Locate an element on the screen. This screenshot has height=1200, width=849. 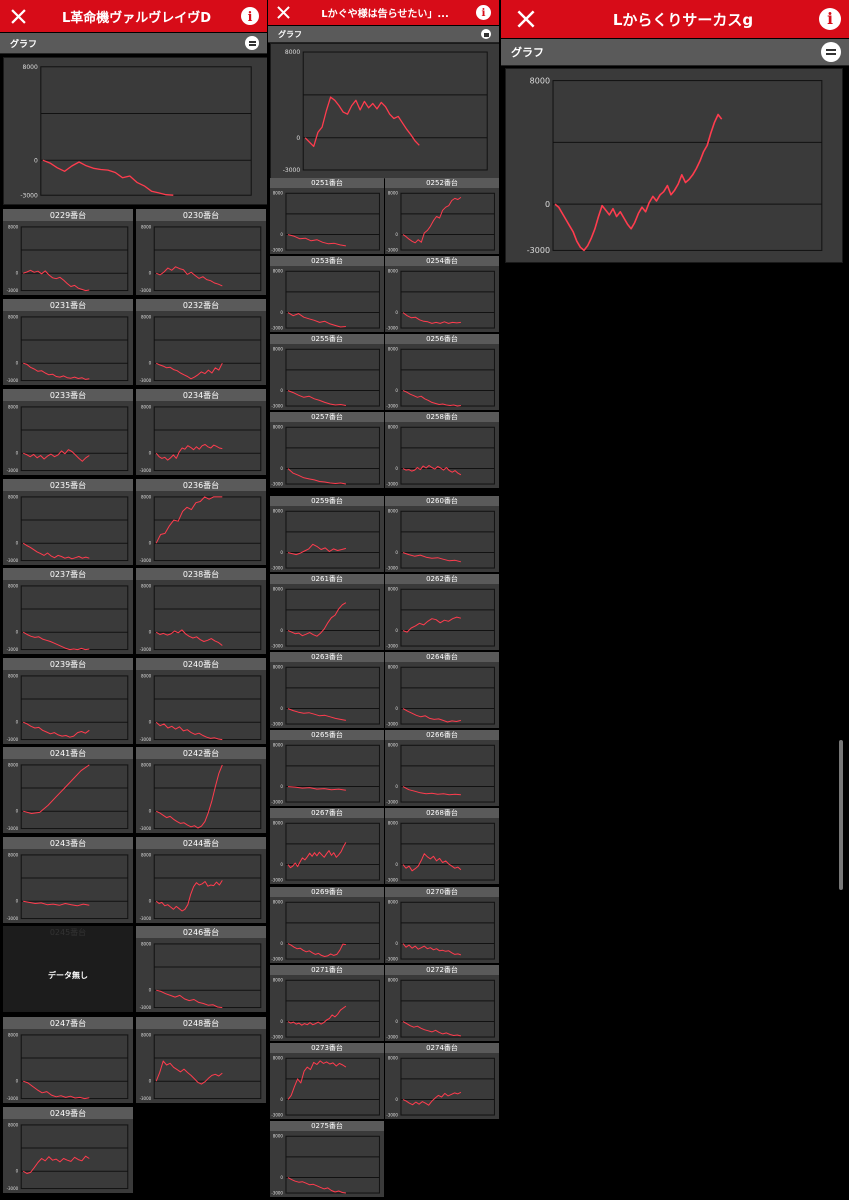
machine-card: 0245番台 データ無し is located at coordinates (68, 969).